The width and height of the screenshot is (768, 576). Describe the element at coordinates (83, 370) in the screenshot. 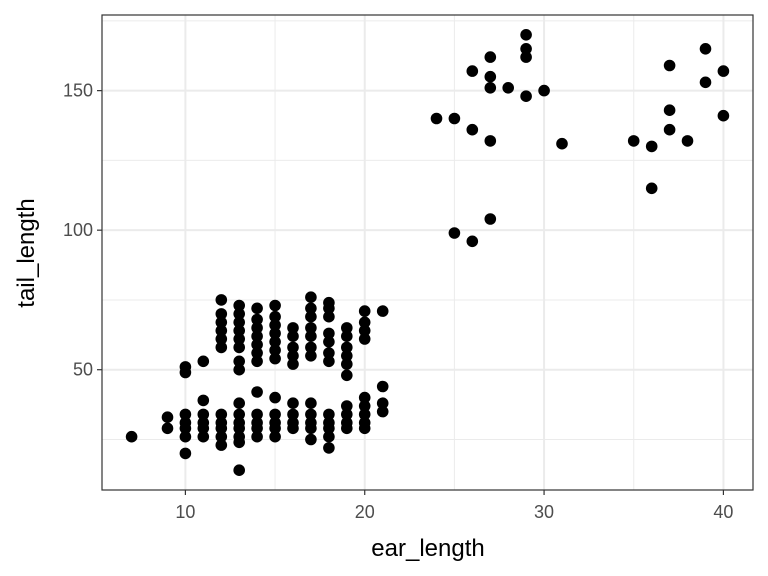

I see `y-tick-label: 50` at that location.